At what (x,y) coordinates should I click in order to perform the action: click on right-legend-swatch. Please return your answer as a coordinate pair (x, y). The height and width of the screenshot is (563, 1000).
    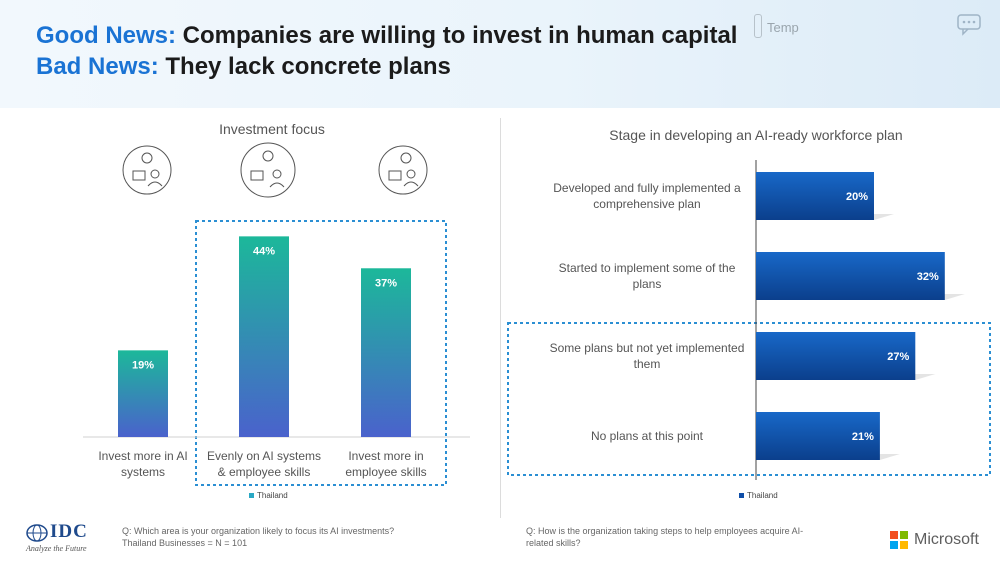
    Looking at the image, I should click on (741, 495).